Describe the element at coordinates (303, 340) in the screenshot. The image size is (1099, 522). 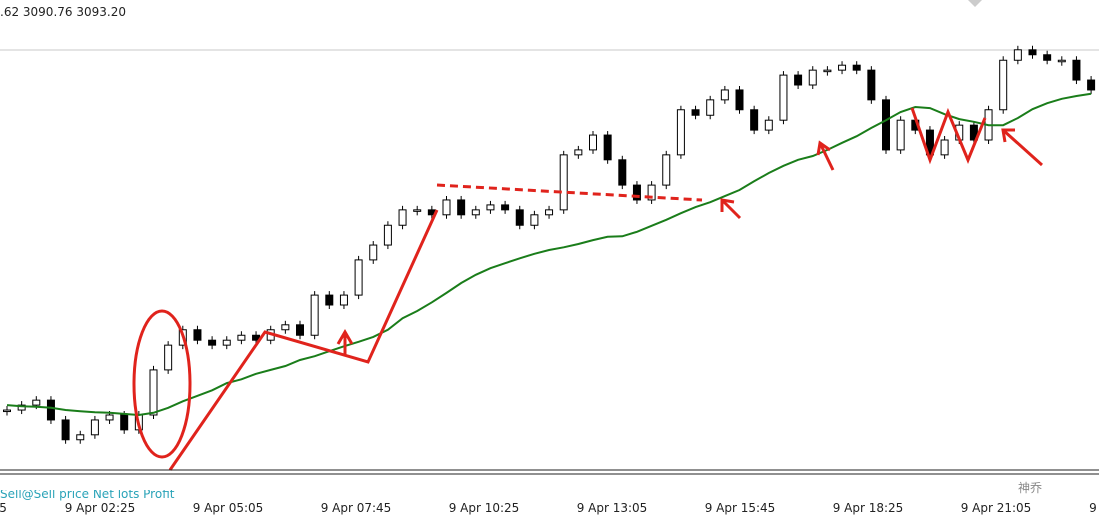
I see `annotation-trend` at that location.